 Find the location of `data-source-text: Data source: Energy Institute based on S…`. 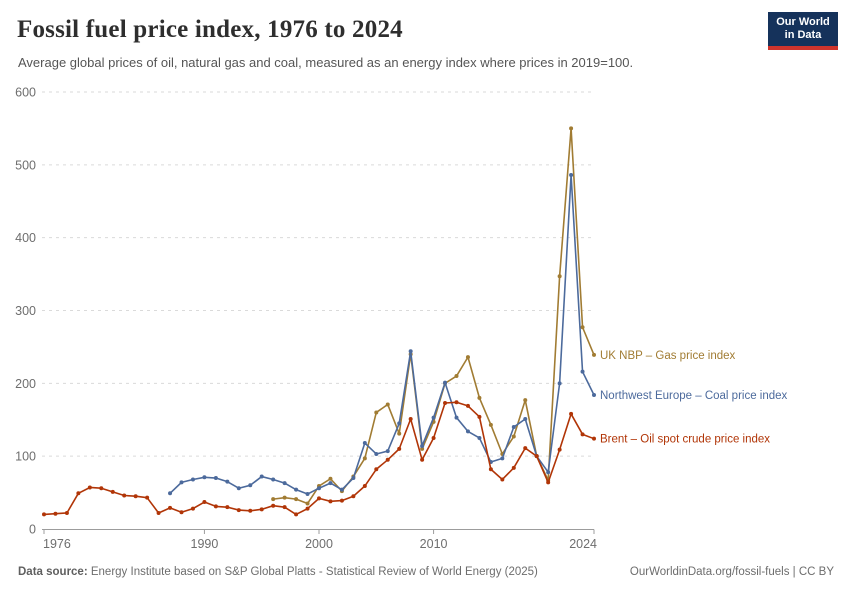

data-source-text: Data source: Energy Institute based on S… is located at coordinates (278, 572).